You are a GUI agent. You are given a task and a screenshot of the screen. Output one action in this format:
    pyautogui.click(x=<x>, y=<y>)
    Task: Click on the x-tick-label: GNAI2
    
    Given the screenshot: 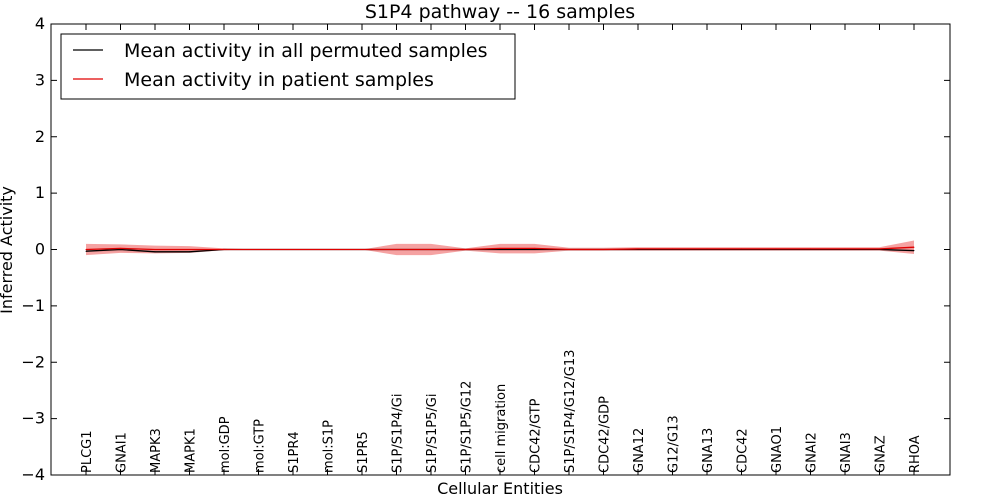 What is the action you would take?
    pyautogui.click(x=812, y=452)
    